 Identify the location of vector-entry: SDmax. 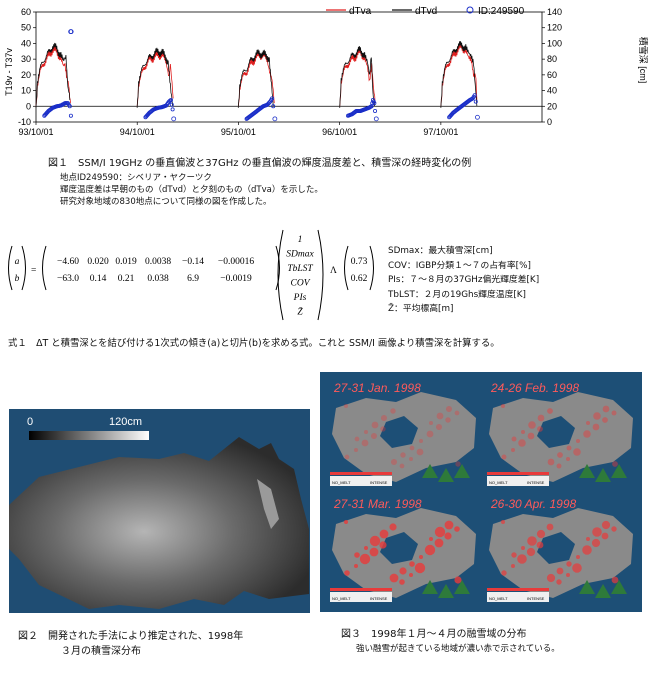
(300, 255).